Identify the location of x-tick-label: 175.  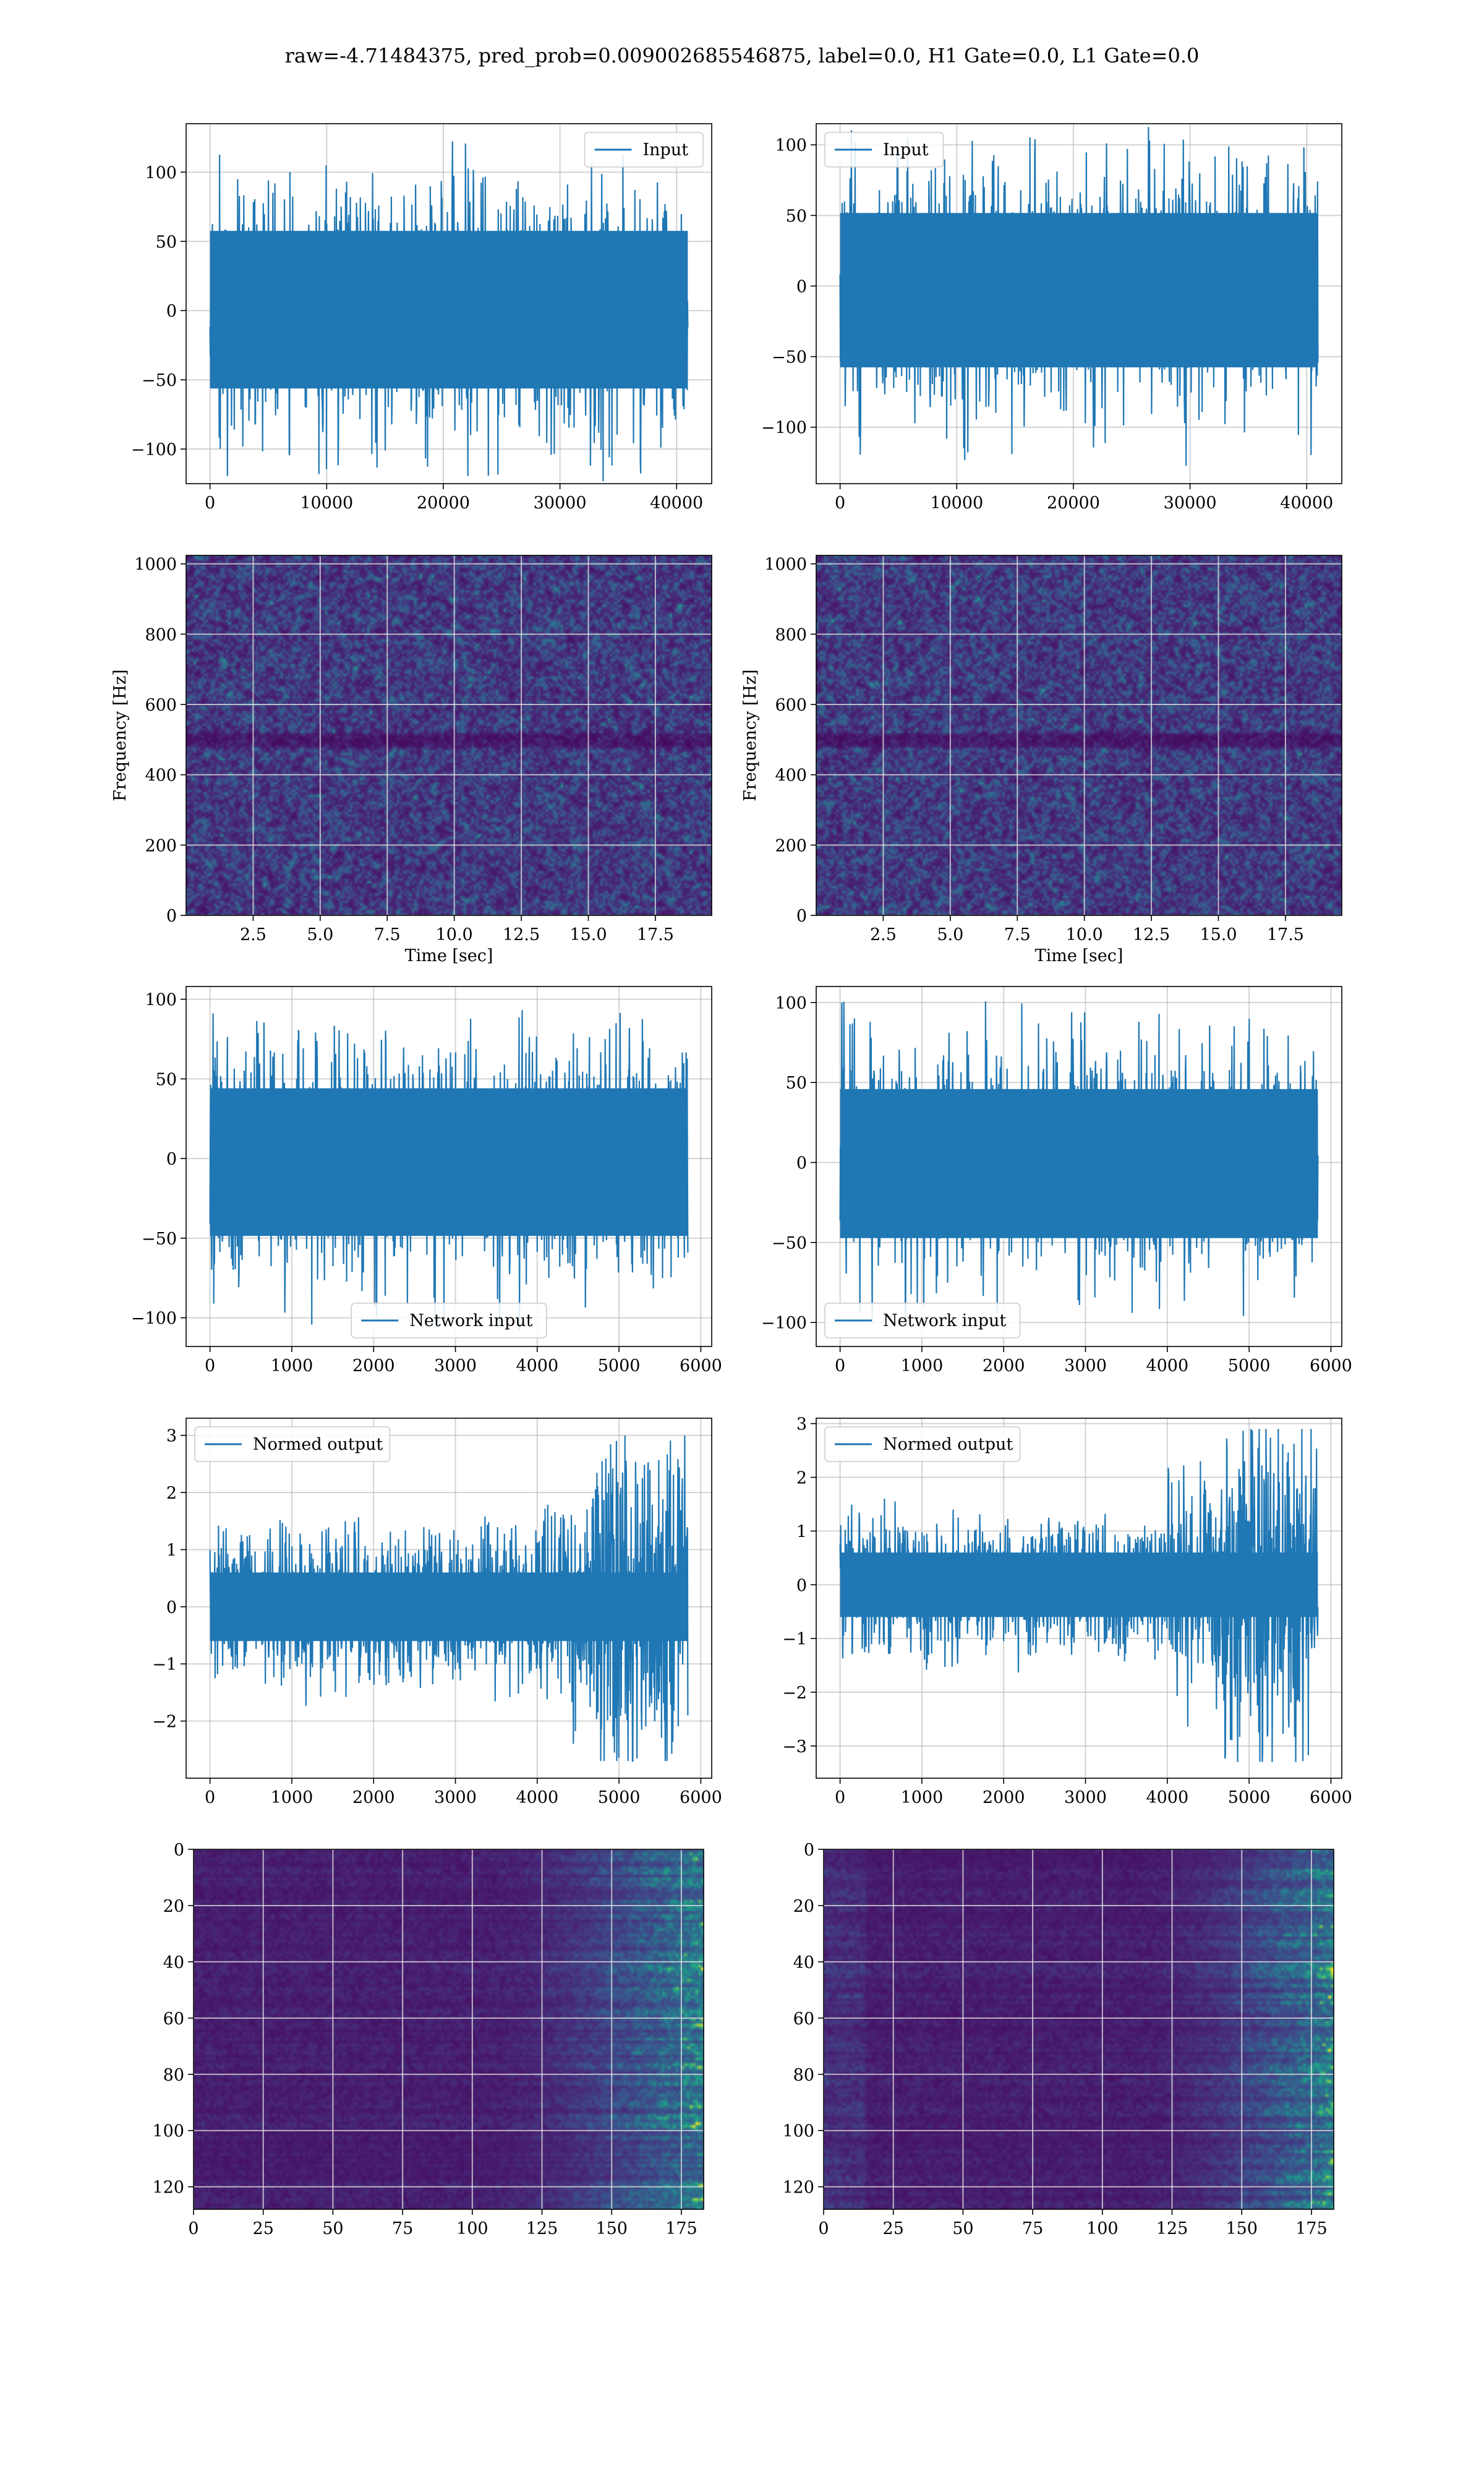
(1311, 2228).